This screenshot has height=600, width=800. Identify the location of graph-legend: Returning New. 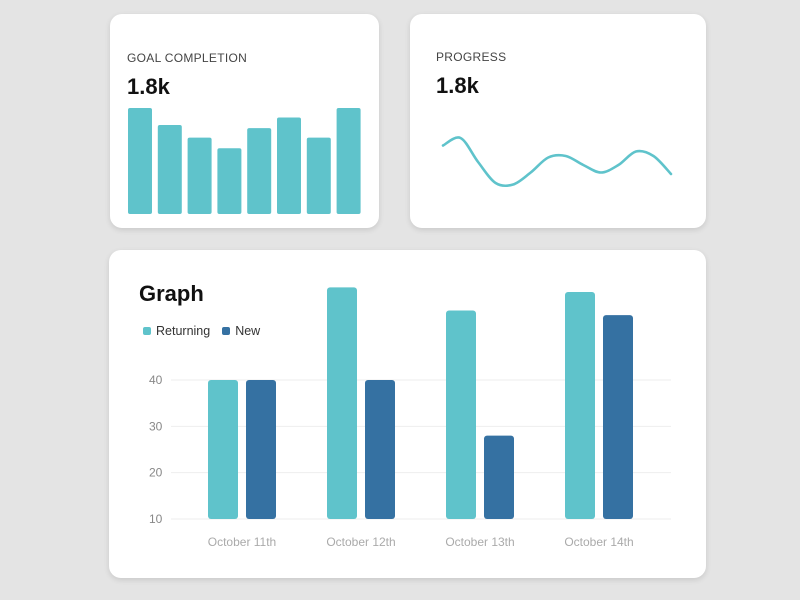
(201, 331).